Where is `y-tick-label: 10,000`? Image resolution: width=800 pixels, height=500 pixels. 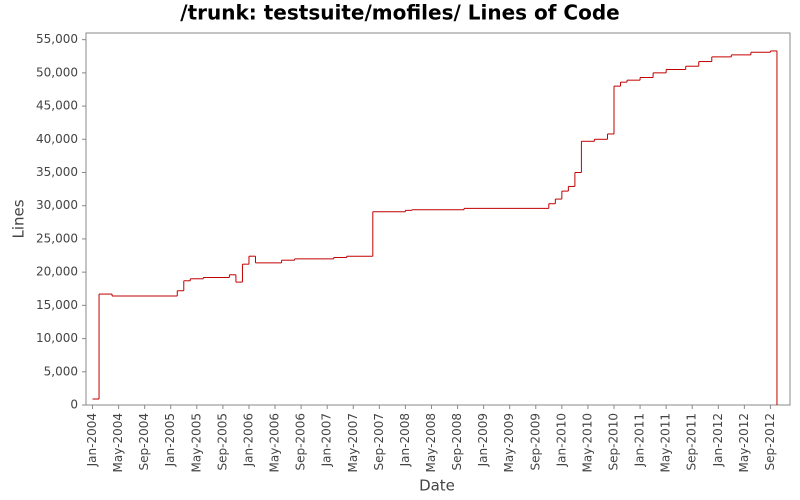
y-tick-label: 10,000 is located at coordinates (57, 338).